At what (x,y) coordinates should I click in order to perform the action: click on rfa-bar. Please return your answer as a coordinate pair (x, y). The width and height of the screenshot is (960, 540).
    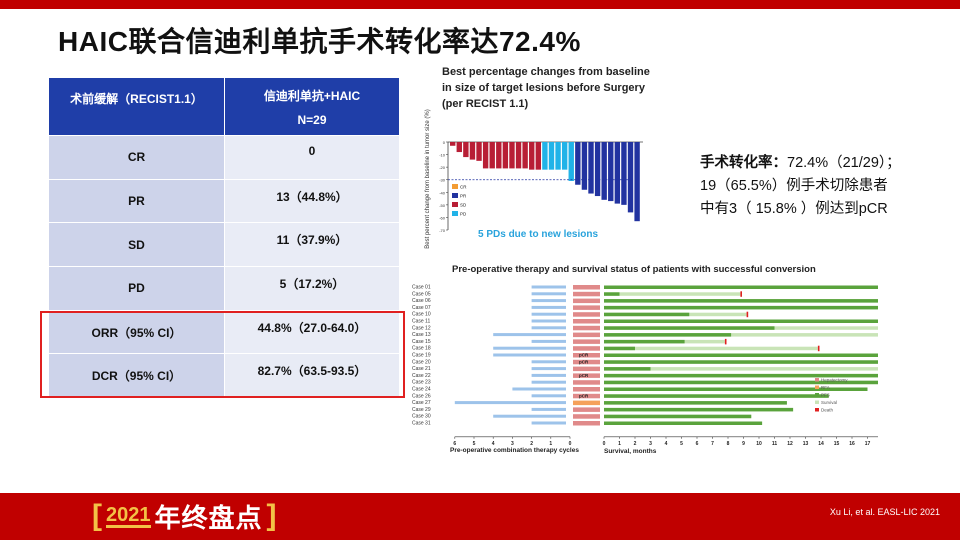
    Looking at the image, I should click on (586, 403).